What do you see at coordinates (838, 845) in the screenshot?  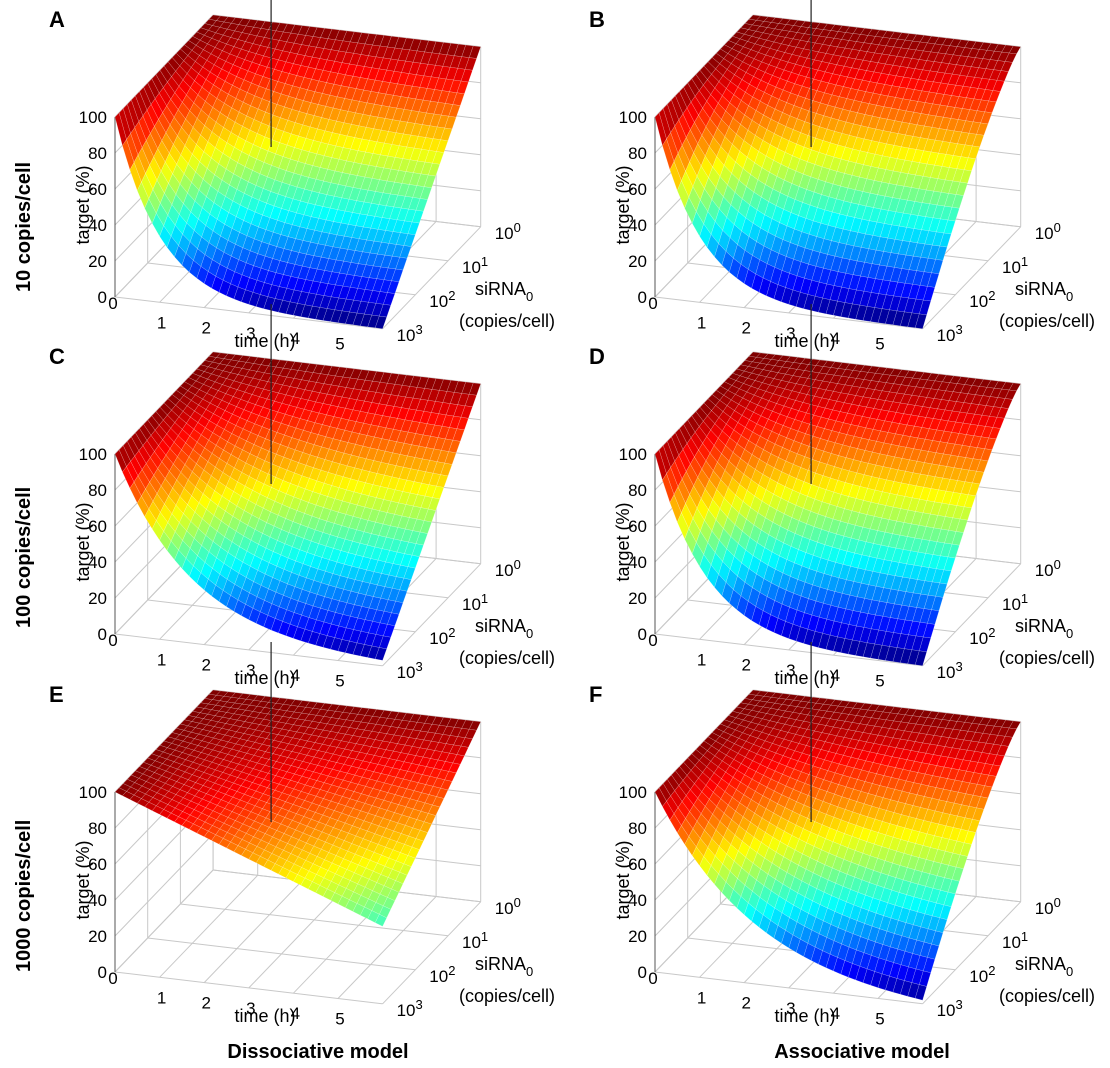 I see `surface-F` at bounding box center [838, 845].